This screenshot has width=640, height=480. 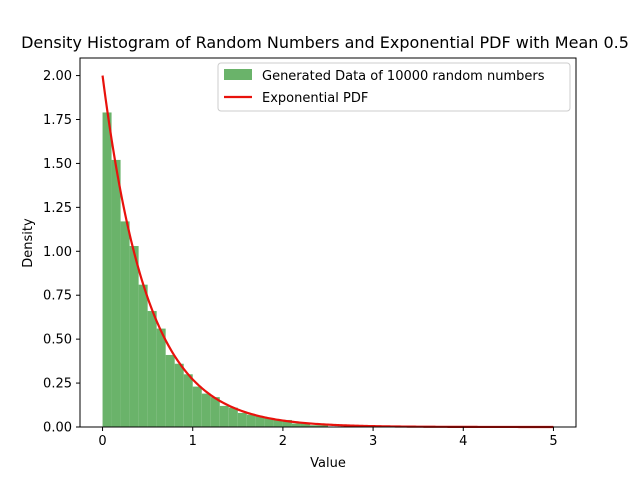 What do you see at coordinates (403, 76) in the screenshot?
I see `legend-label-histogram: Generated Data of 10000 random numbers` at bounding box center [403, 76].